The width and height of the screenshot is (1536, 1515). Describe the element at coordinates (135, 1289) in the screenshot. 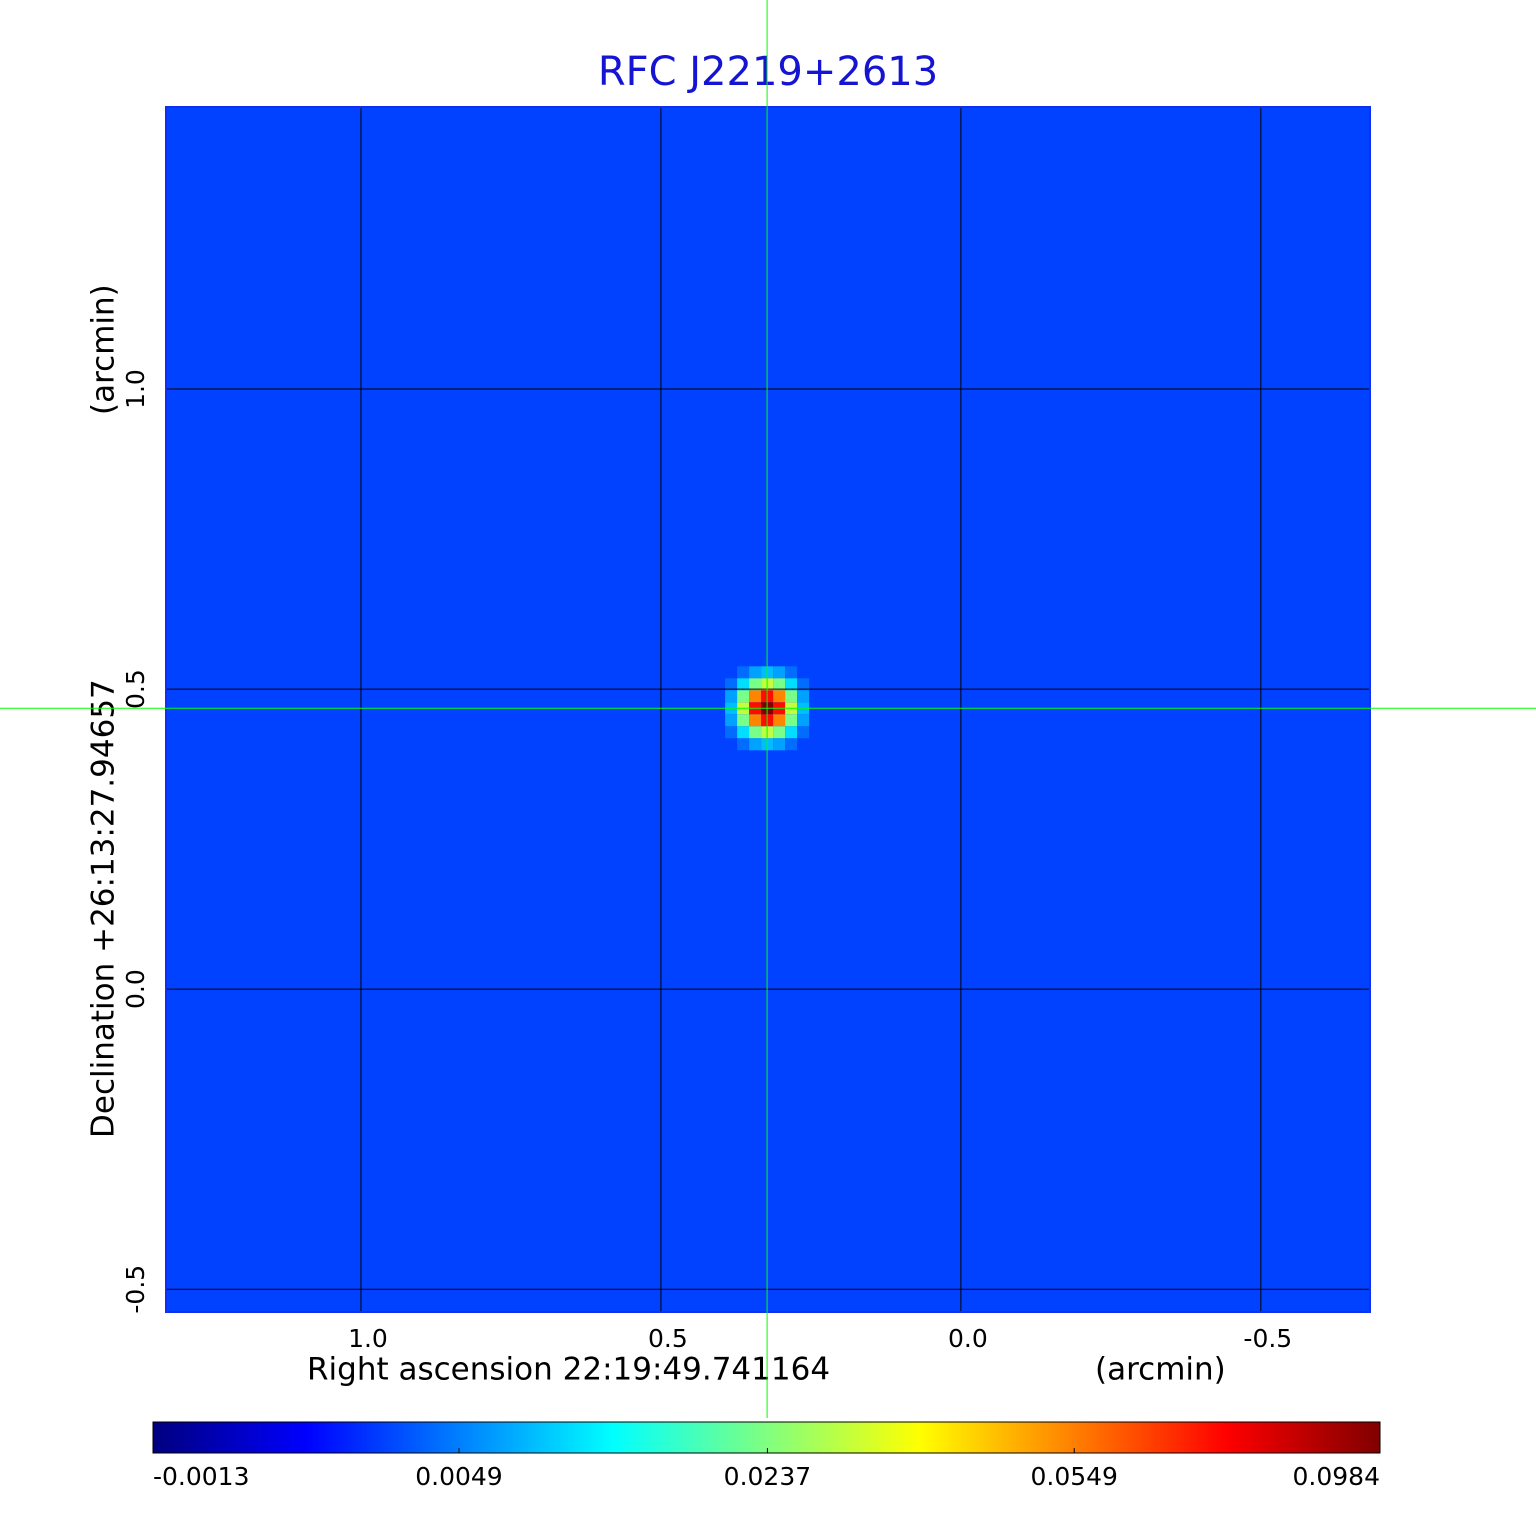

I see `y-tick-label: -0.5` at that location.